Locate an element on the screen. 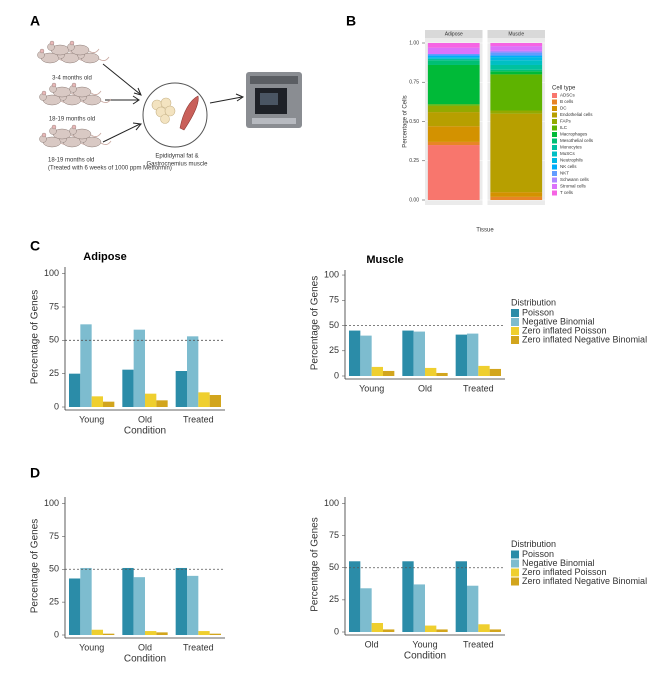 Image resolution: width=658 pixels, height=688 pixels. tissue-label: Epididymal fat & is located at coordinates (176, 157).